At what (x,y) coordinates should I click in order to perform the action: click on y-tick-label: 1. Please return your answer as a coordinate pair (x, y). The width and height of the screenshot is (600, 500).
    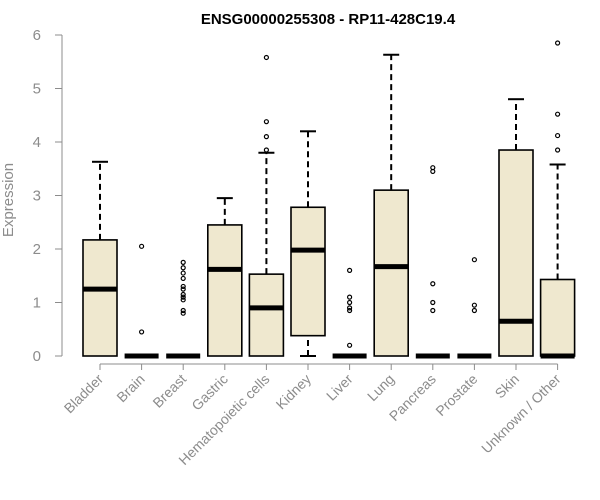
    Looking at the image, I should click on (37, 303).